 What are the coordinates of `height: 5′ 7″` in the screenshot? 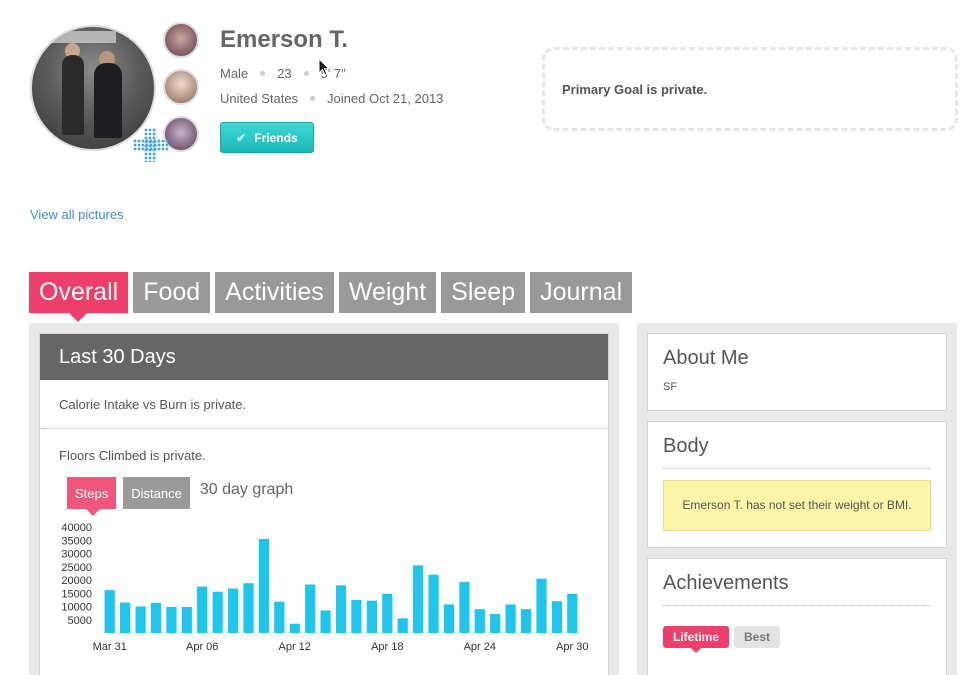 It's located at (333, 73).